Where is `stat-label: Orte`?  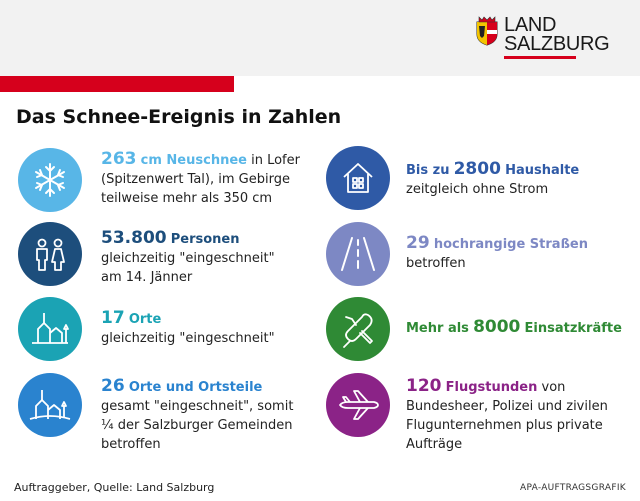
stat-label: Orte is located at coordinates (145, 319).